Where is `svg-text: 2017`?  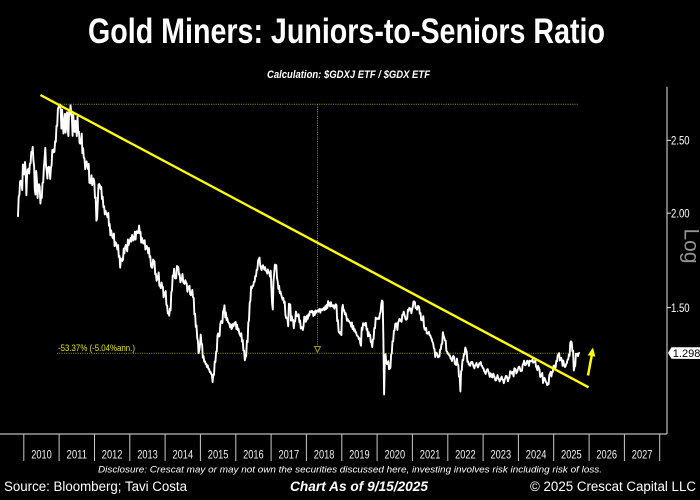
svg-text: 2017 is located at coordinates (289, 454).